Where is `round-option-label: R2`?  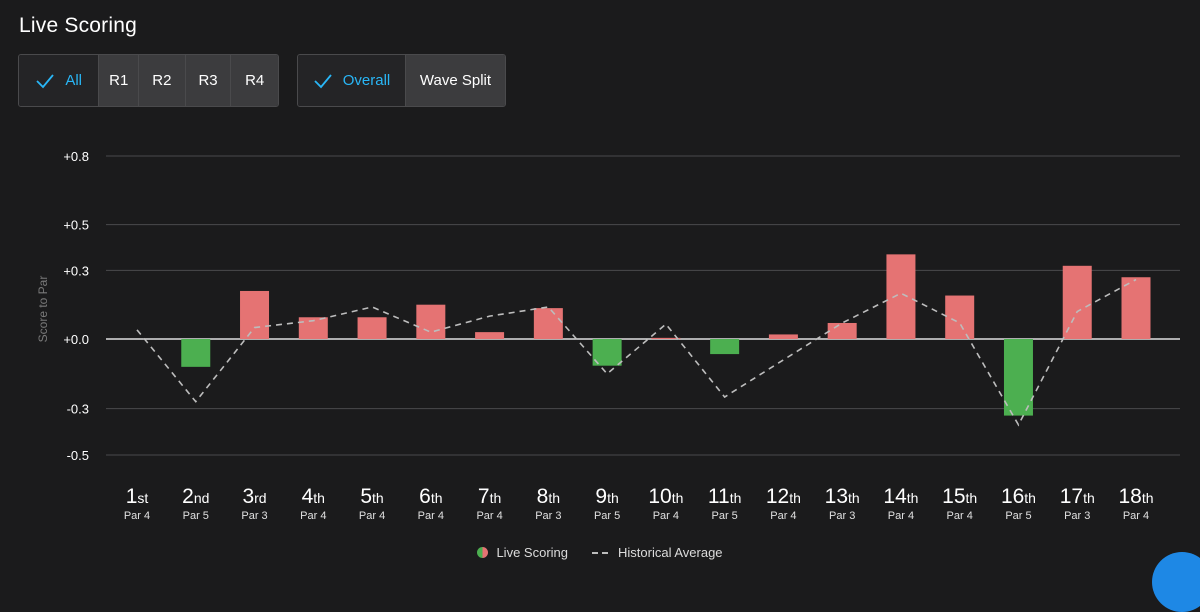 round-option-label: R2 is located at coordinates (162, 80).